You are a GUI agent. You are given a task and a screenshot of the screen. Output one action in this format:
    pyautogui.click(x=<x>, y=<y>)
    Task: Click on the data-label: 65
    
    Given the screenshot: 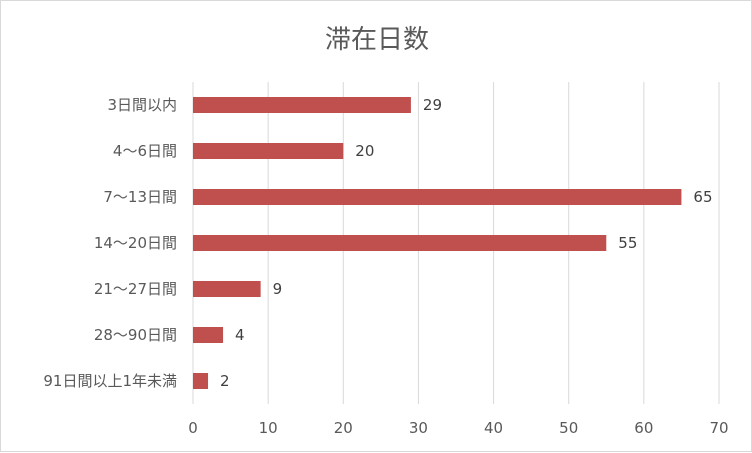 What is the action you would take?
    pyautogui.click(x=702, y=197)
    